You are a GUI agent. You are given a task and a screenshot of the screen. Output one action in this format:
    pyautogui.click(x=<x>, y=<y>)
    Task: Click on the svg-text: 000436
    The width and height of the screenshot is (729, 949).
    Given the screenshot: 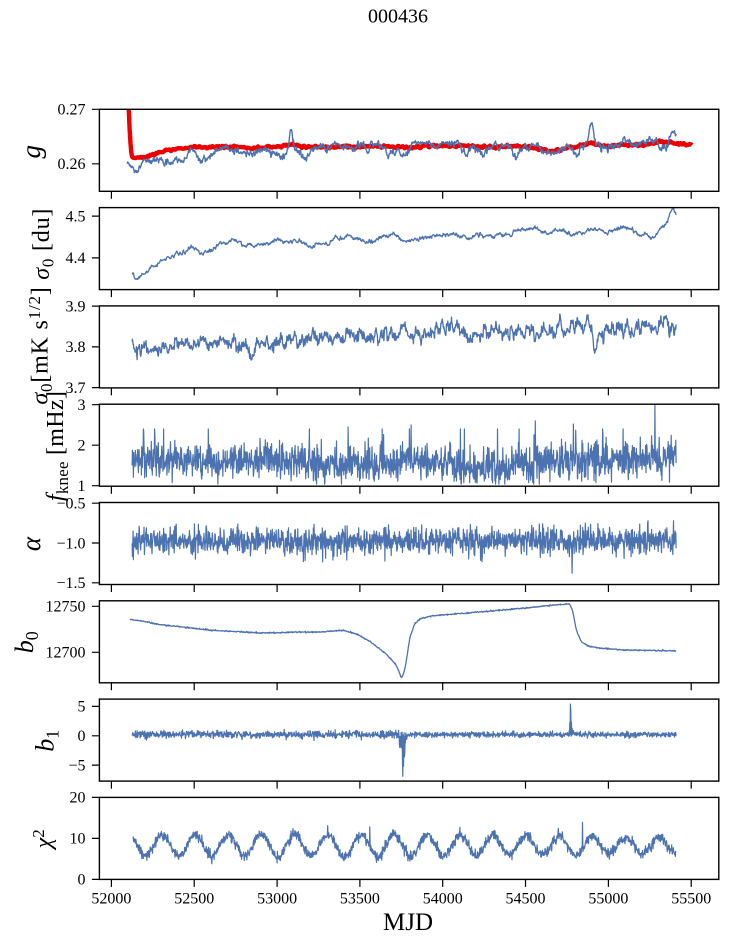 What is the action you would take?
    pyautogui.click(x=398, y=17)
    